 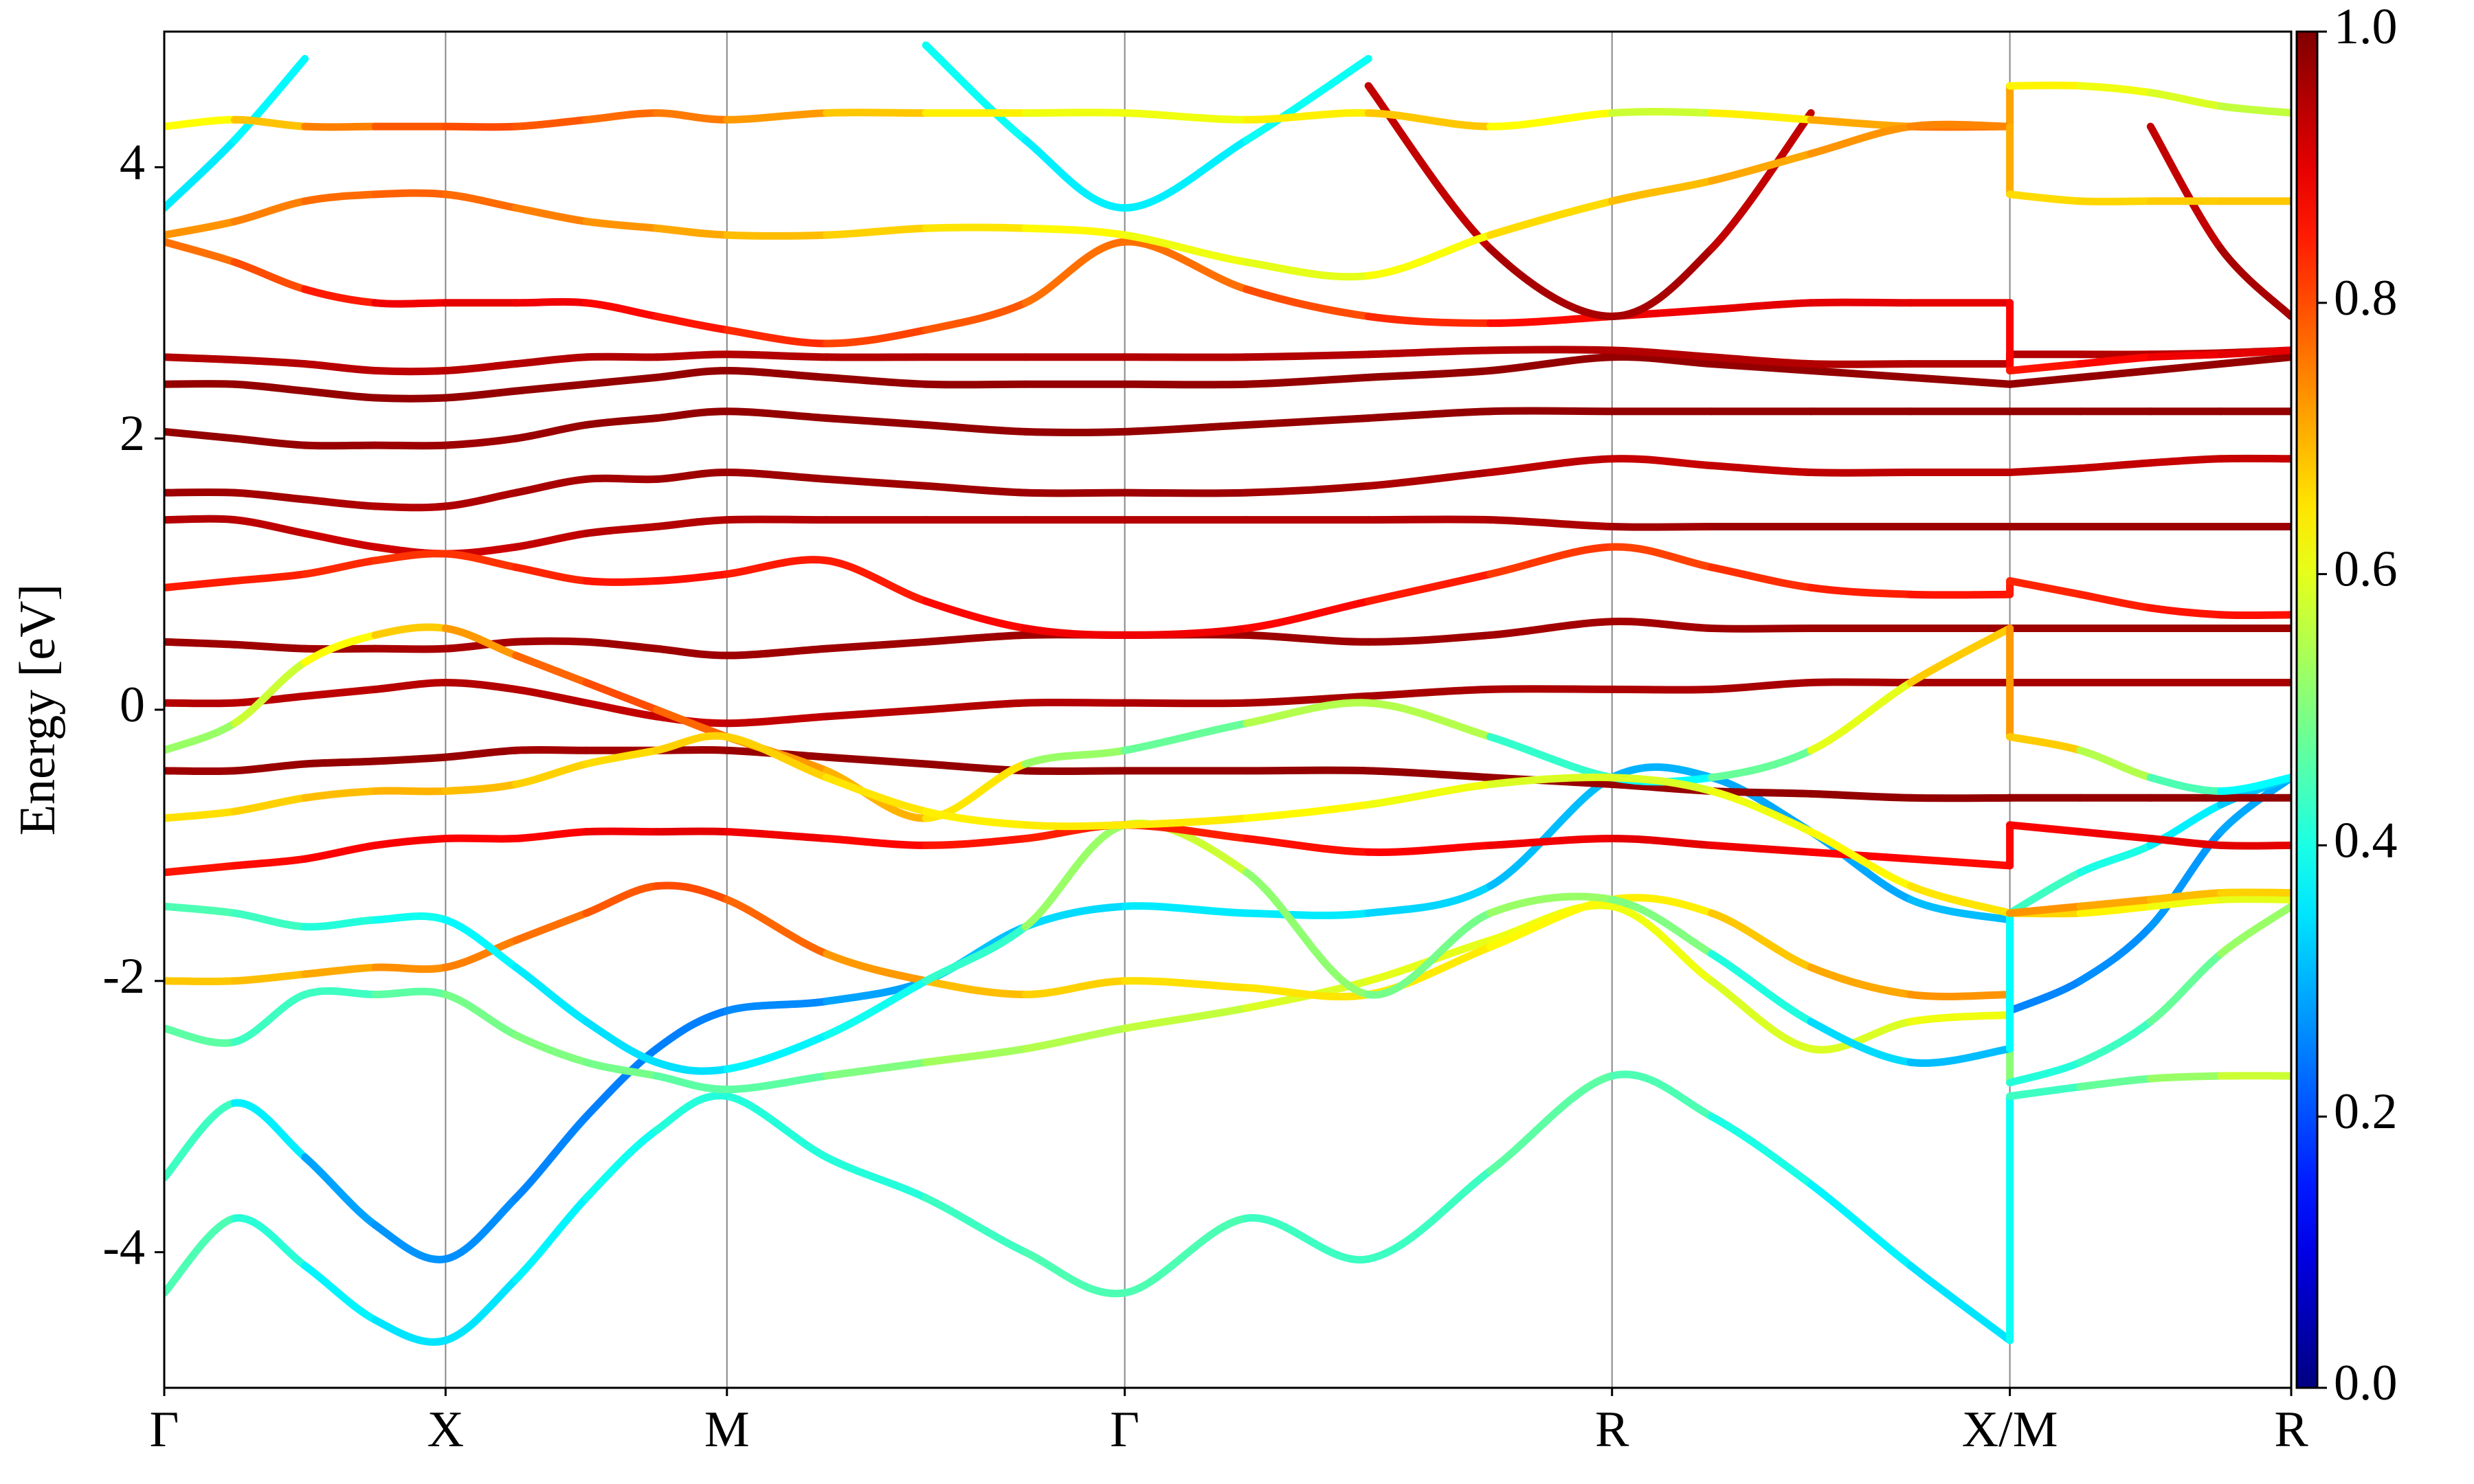 What do you see at coordinates (2366, 298) in the screenshot?
I see `colorbar-tick-label: 0.8` at bounding box center [2366, 298].